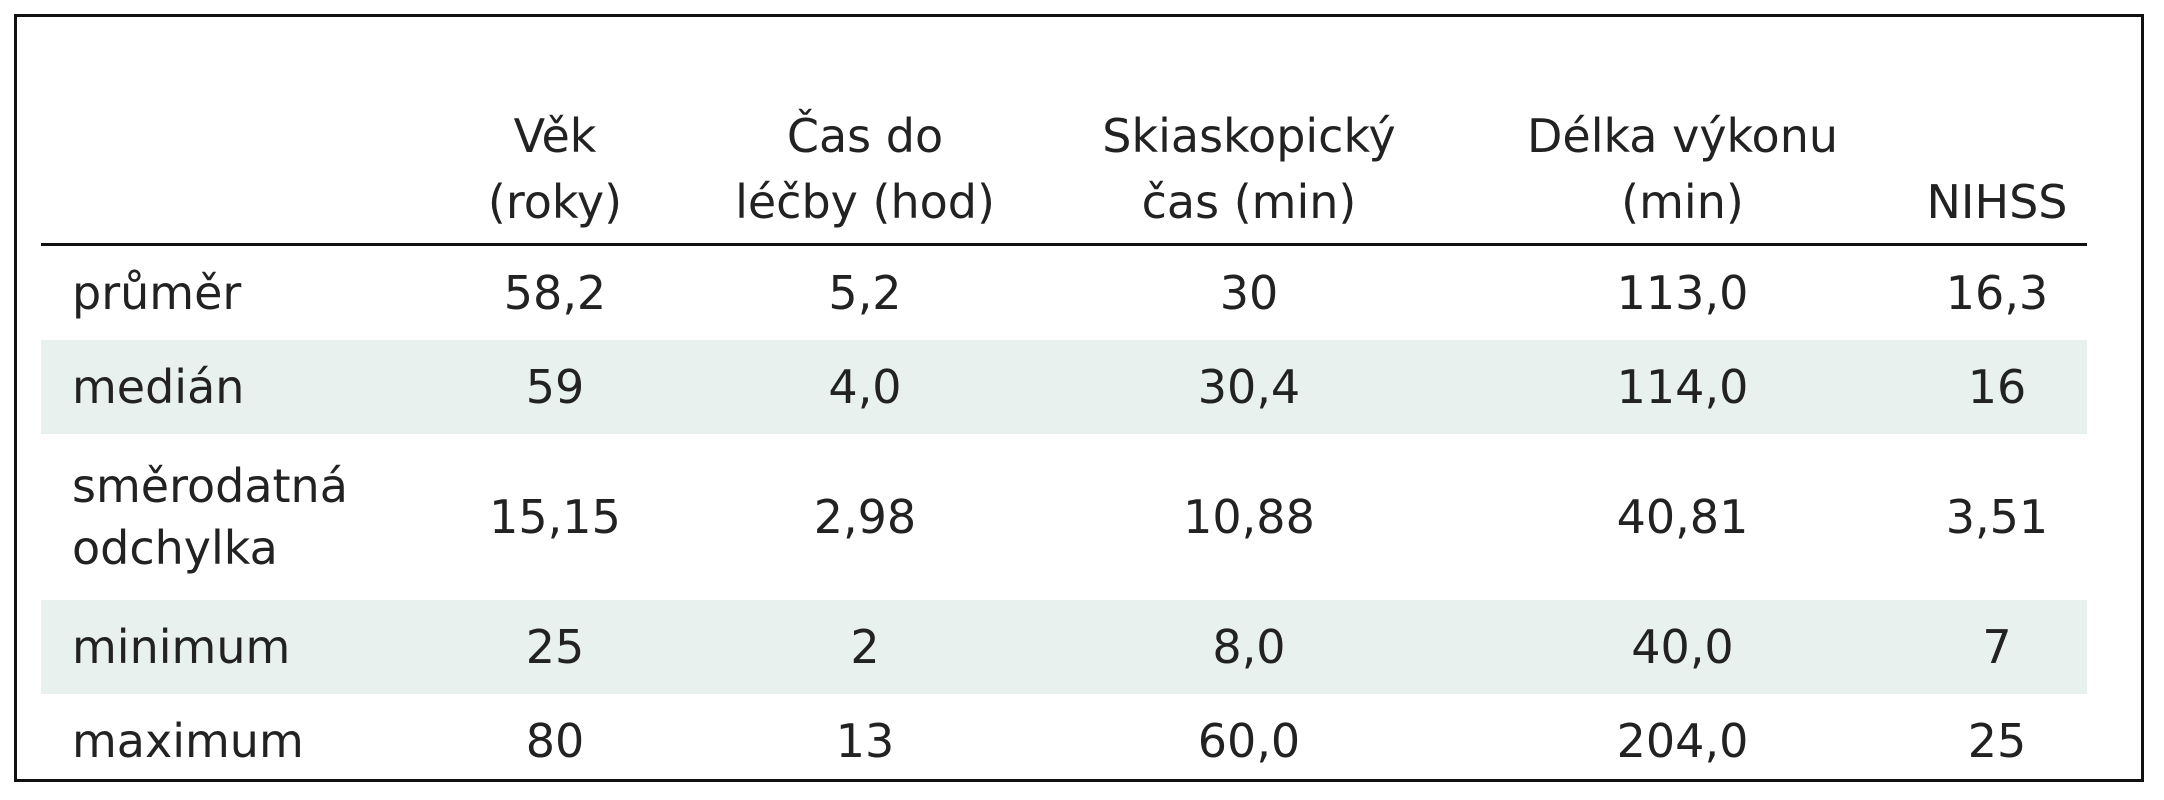  I want to click on row-label: medián, so click(230, 387).